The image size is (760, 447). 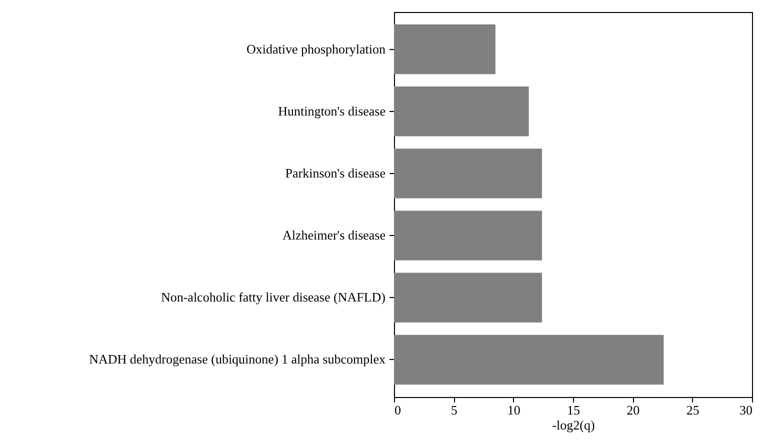 What do you see at coordinates (573, 425) in the screenshot?
I see `x-axis-title: -log2(q)` at bounding box center [573, 425].